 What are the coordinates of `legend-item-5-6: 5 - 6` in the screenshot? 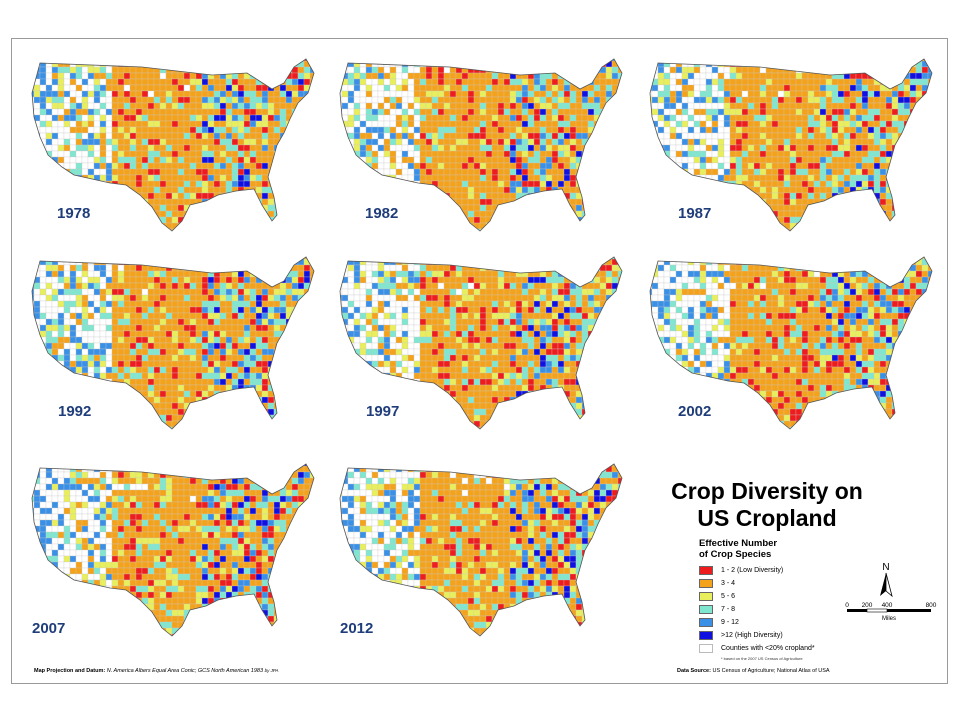 It's located at (717, 596).